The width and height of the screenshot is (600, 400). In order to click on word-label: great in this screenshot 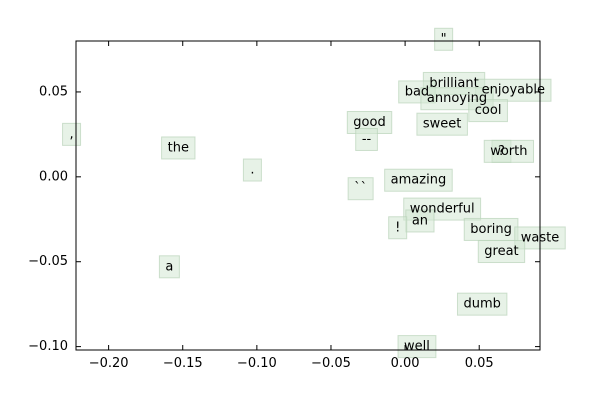, I will do `click(501, 251)`.